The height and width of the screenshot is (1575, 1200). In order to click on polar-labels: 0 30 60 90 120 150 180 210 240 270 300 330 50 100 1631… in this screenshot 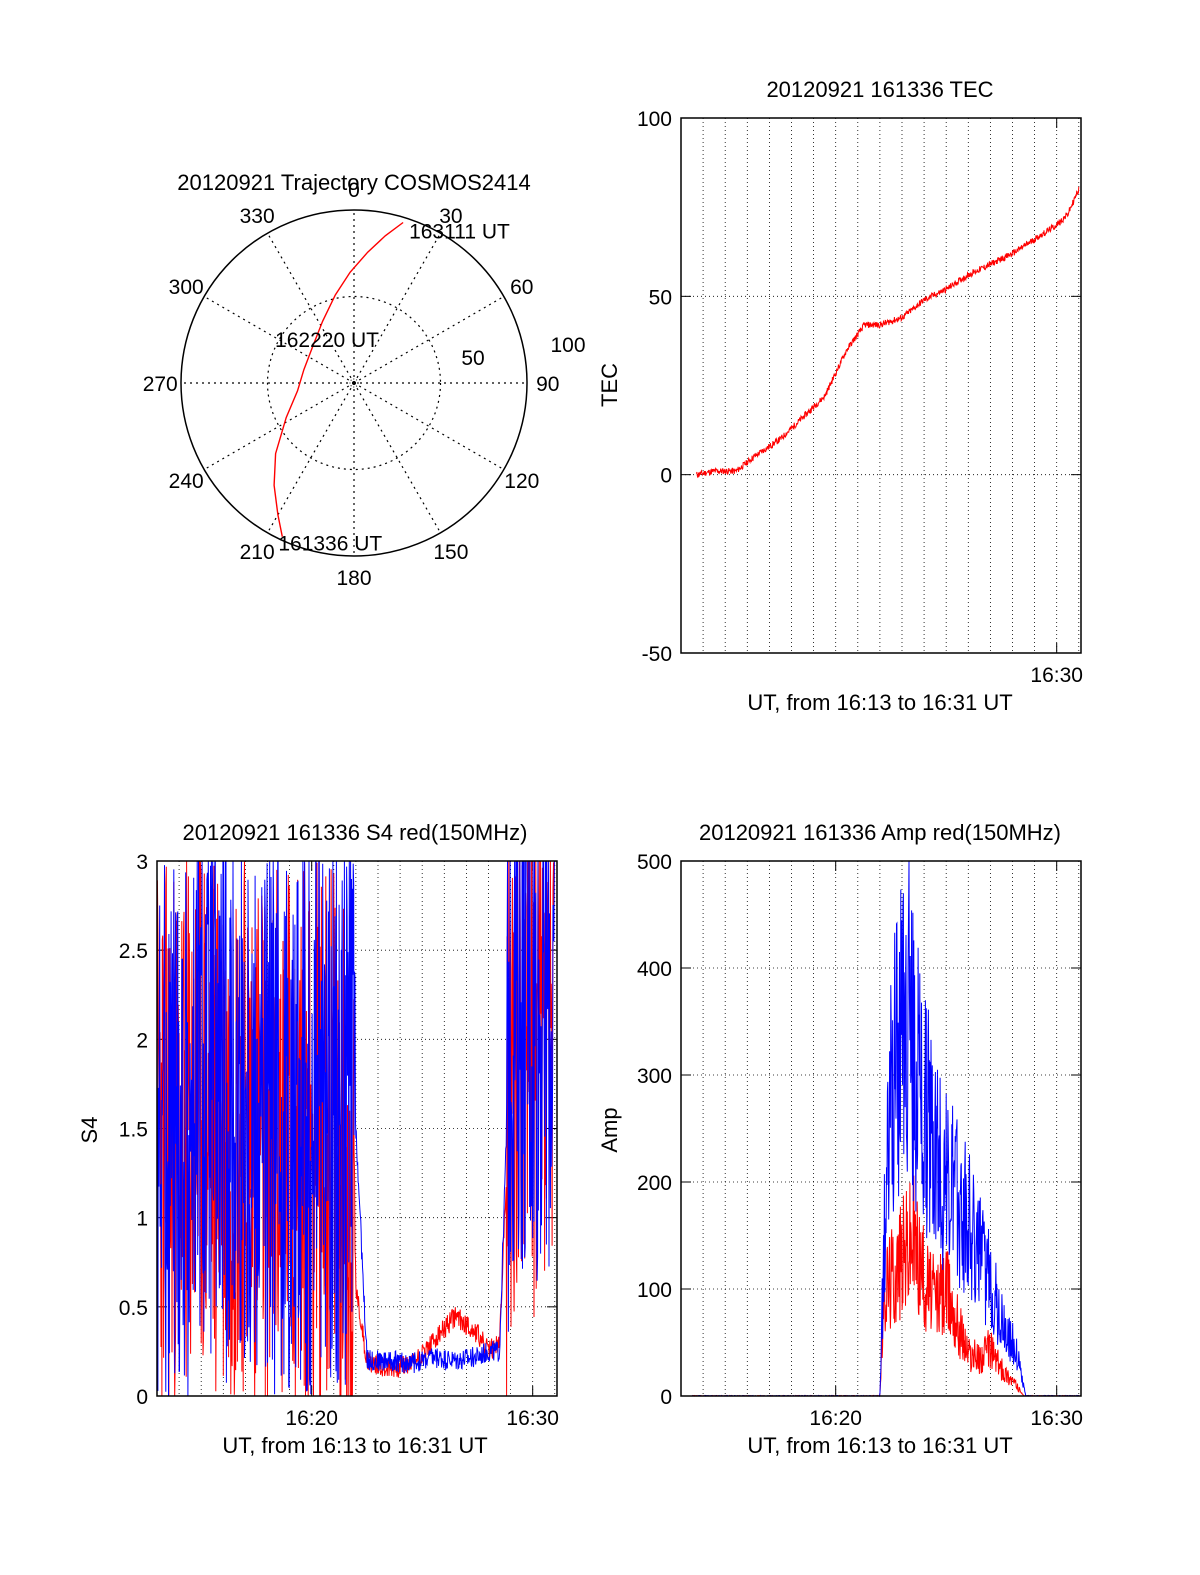, I will do `click(364, 384)`.